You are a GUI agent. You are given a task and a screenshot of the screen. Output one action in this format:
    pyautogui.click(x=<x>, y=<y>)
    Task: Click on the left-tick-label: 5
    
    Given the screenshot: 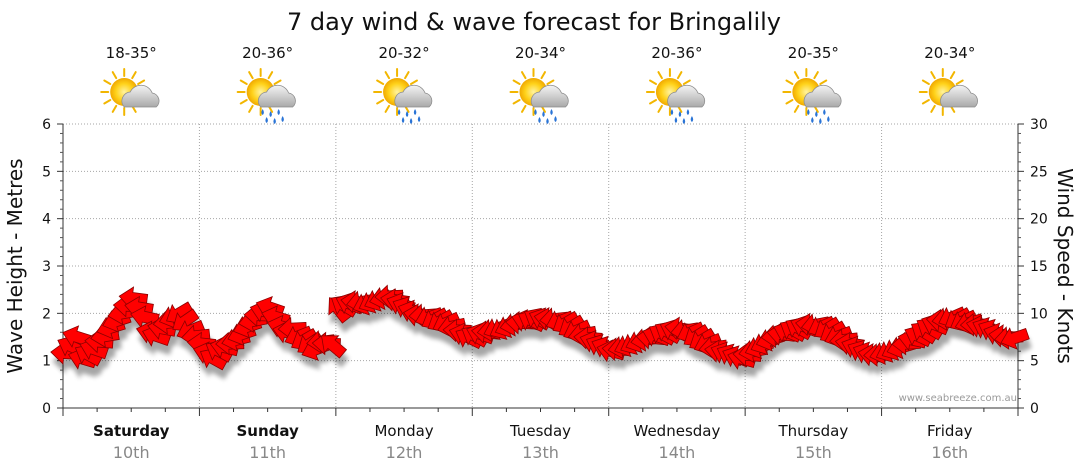 What is the action you would take?
    pyautogui.click(x=46, y=172)
    